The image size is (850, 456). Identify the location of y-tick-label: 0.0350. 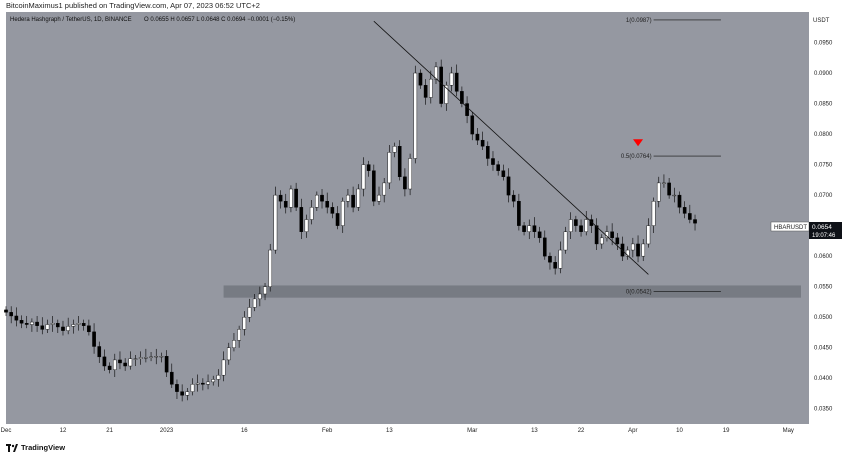
(823, 410).